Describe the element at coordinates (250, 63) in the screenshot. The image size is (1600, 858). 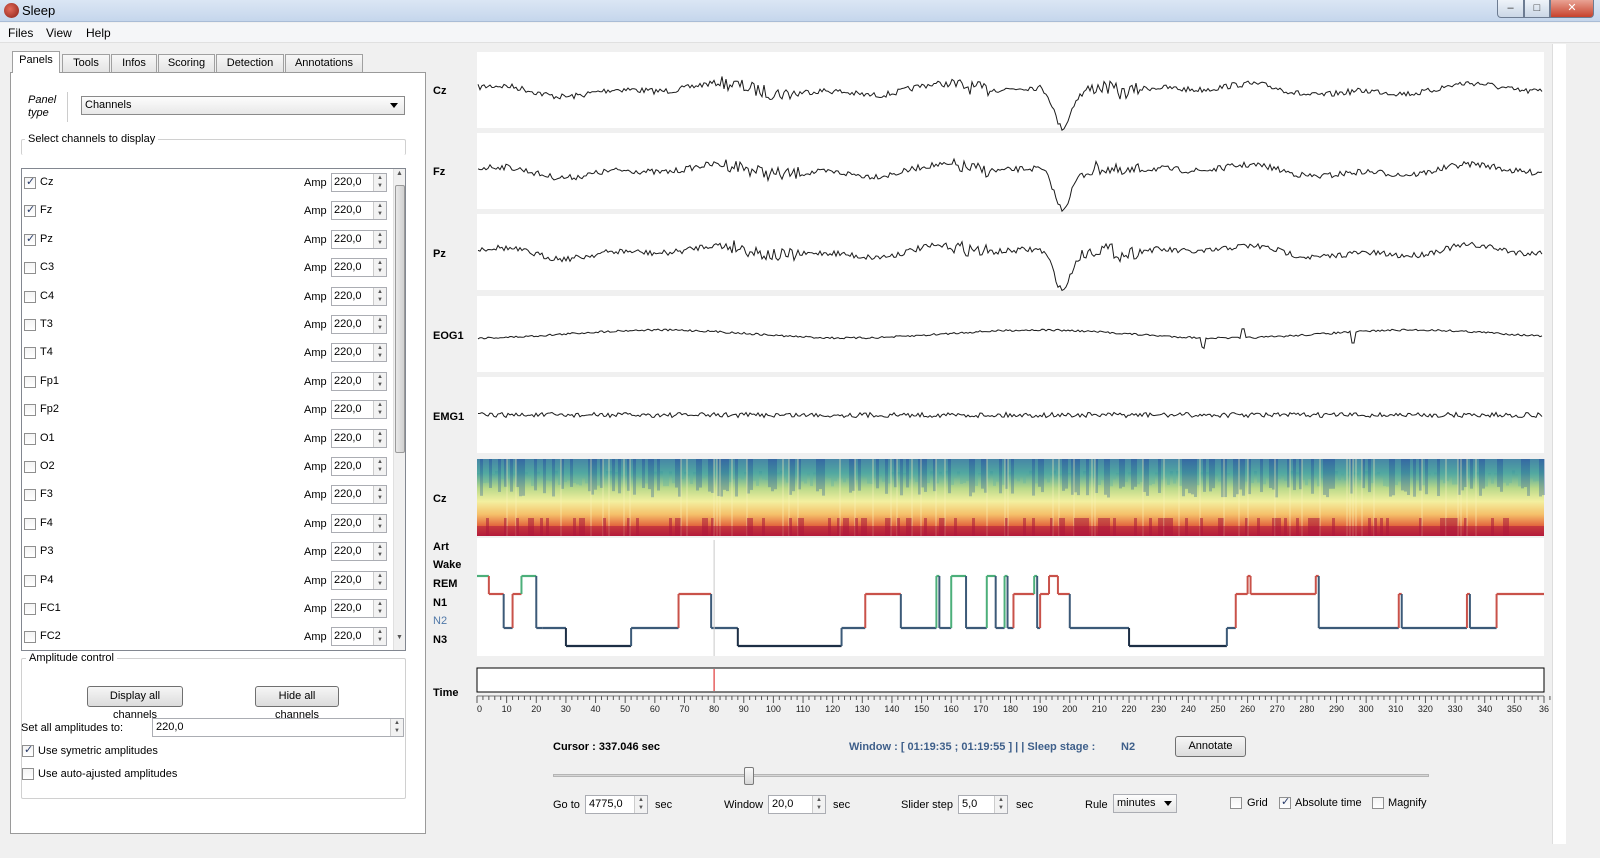
I see `tab-detection: Detection` at that location.